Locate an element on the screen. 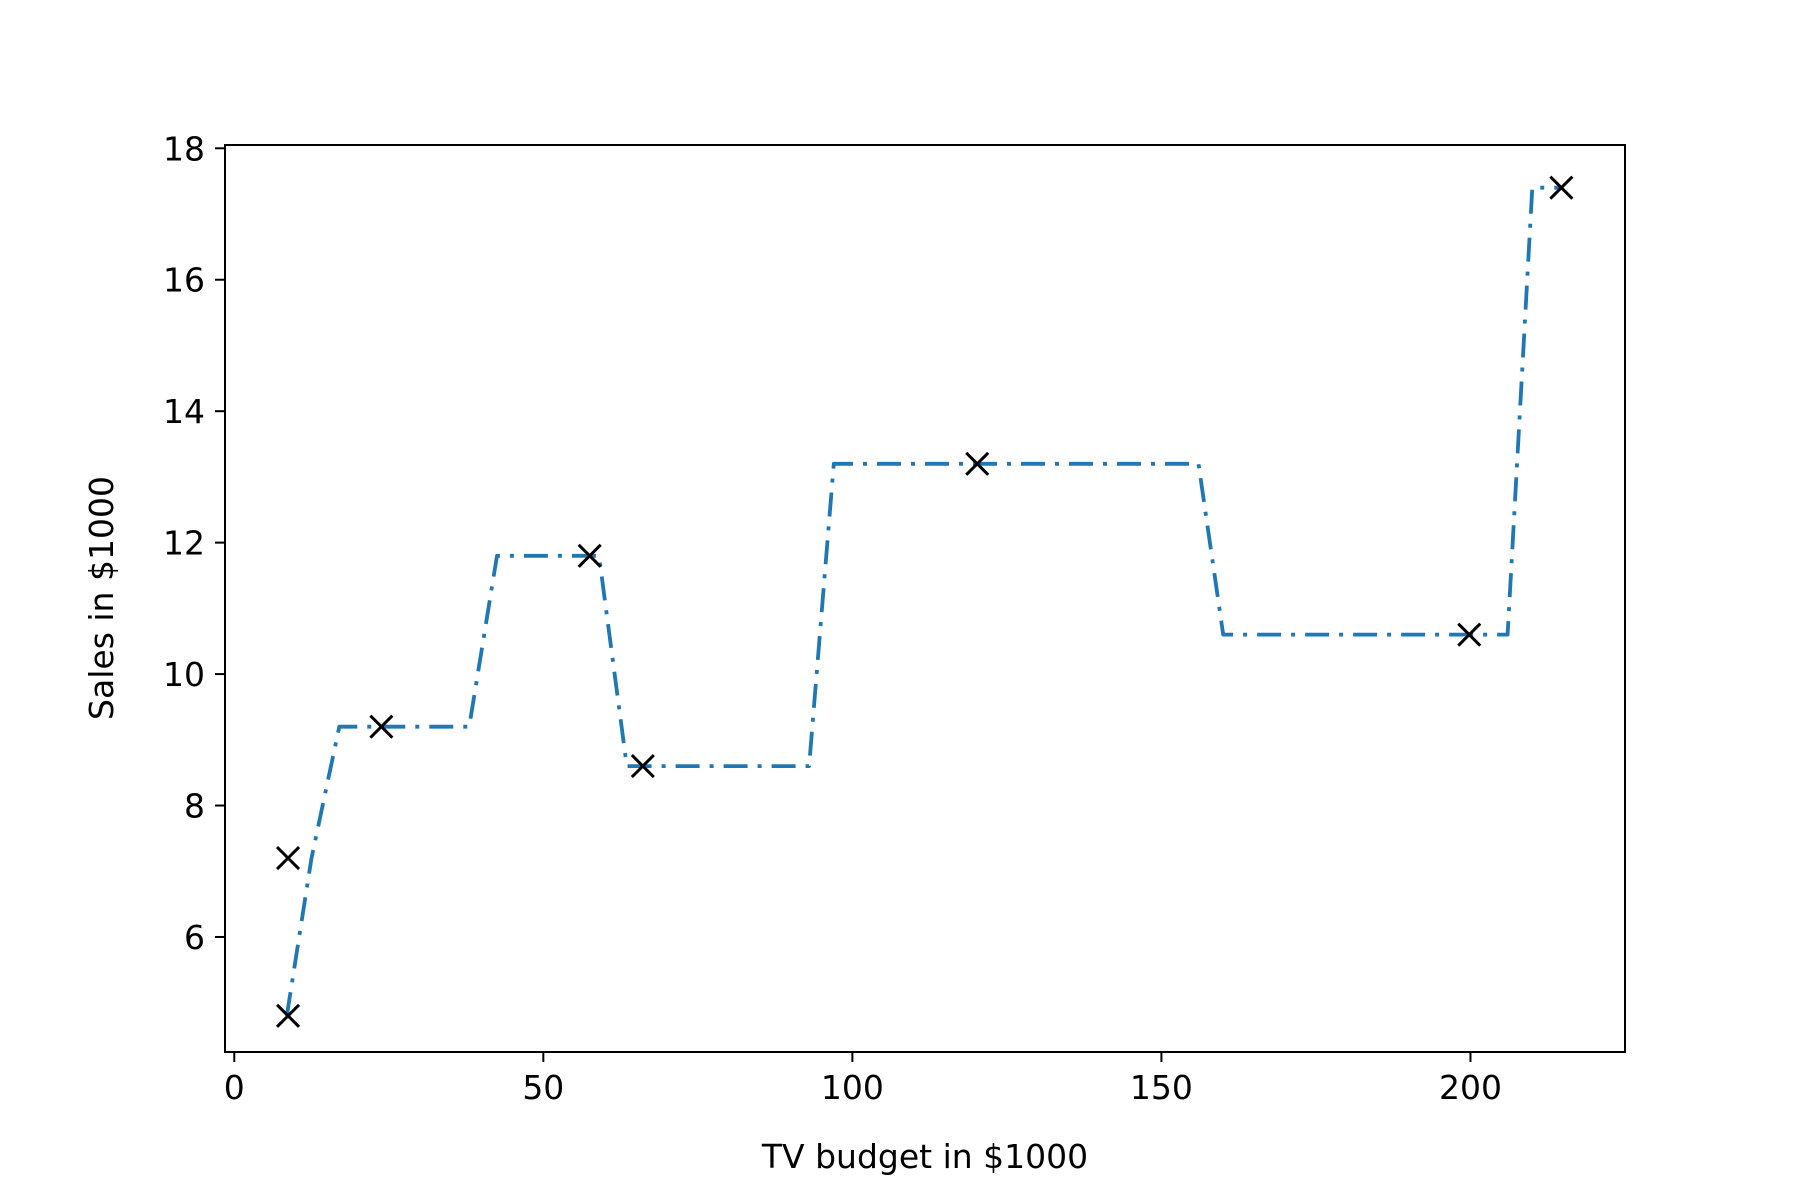 Image resolution: width=1800 pixels, height=1200 pixels. x-tick-label: 100 is located at coordinates (852, 1087).